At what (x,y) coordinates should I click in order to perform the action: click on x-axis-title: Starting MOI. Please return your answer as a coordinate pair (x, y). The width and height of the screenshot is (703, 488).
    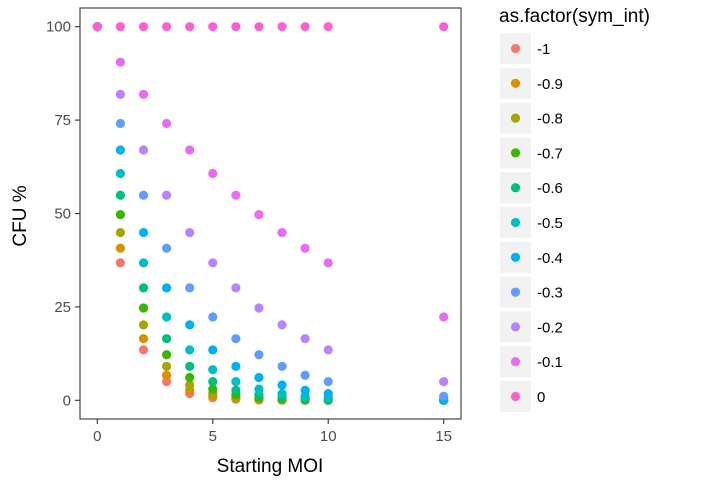
    Looking at the image, I should click on (270, 466).